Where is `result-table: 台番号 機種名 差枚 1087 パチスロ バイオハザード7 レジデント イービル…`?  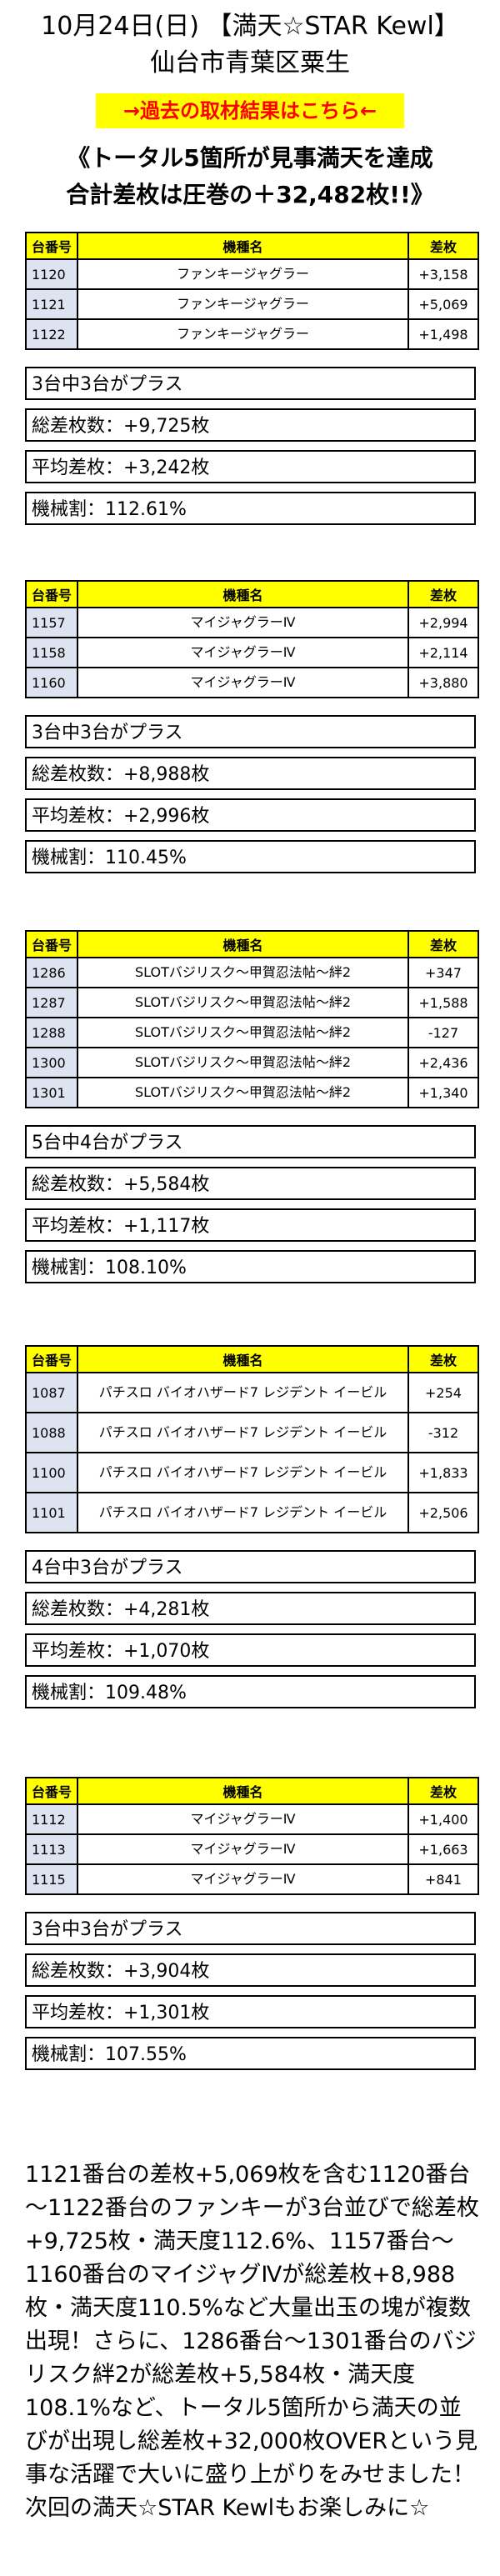
result-table: 台番号 機種名 差枚 1087 パチスロ バイオハザード7 レジデント イービル… is located at coordinates (252, 1439).